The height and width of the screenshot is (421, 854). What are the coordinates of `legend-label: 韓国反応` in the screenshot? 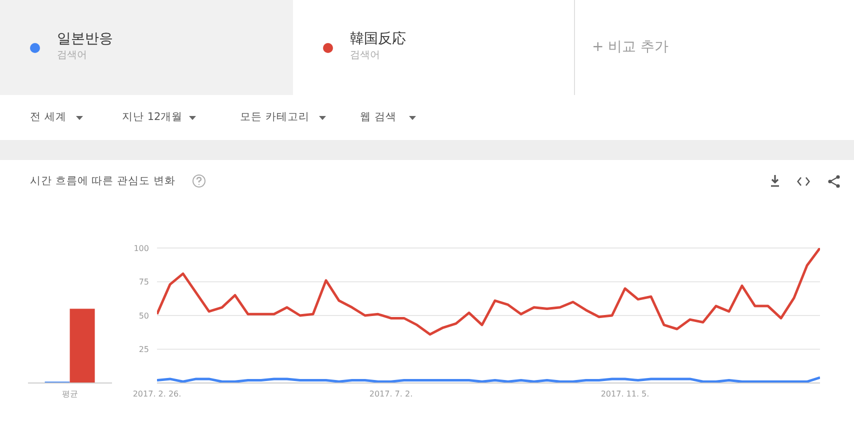 It's located at (378, 39).